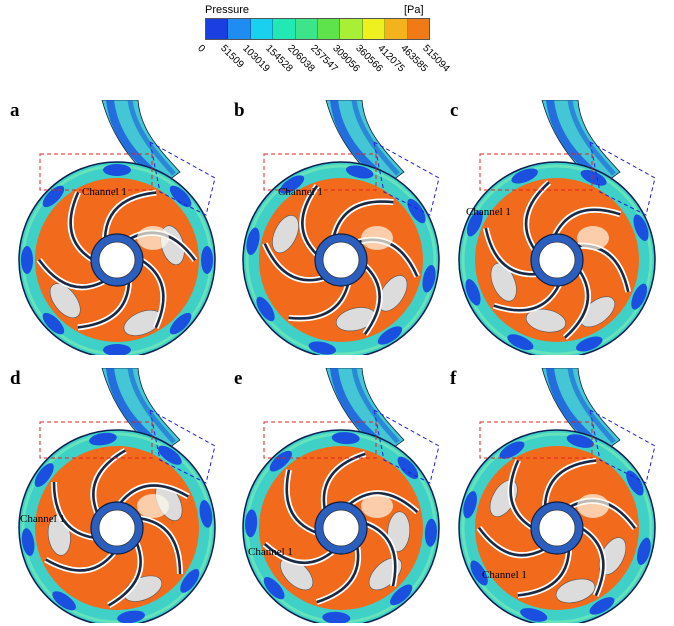 The image size is (674, 626). What do you see at coordinates (238, 378) in the screenshot?
I see `panel-letter: e` at bounding box center [238, 378].